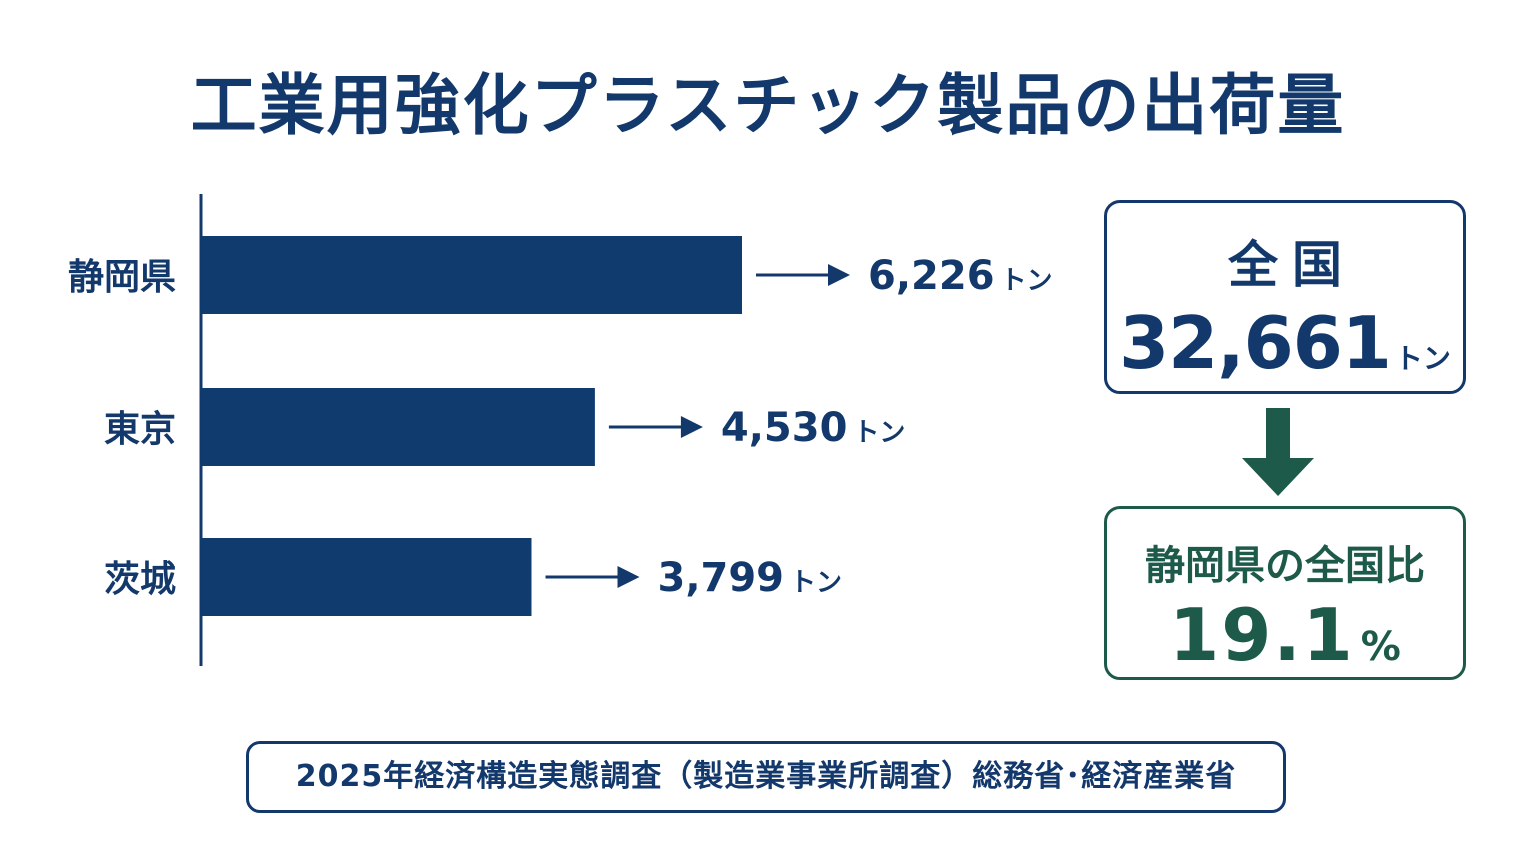  I want to click on shizuoka-share-box: 静岡県の全国比 19.1%, so click(1285, 593).